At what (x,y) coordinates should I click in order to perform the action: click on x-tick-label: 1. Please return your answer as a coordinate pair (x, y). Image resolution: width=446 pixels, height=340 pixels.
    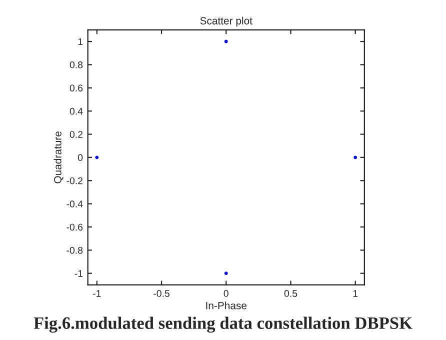
    Looking at the image, I should click on (355, 293).